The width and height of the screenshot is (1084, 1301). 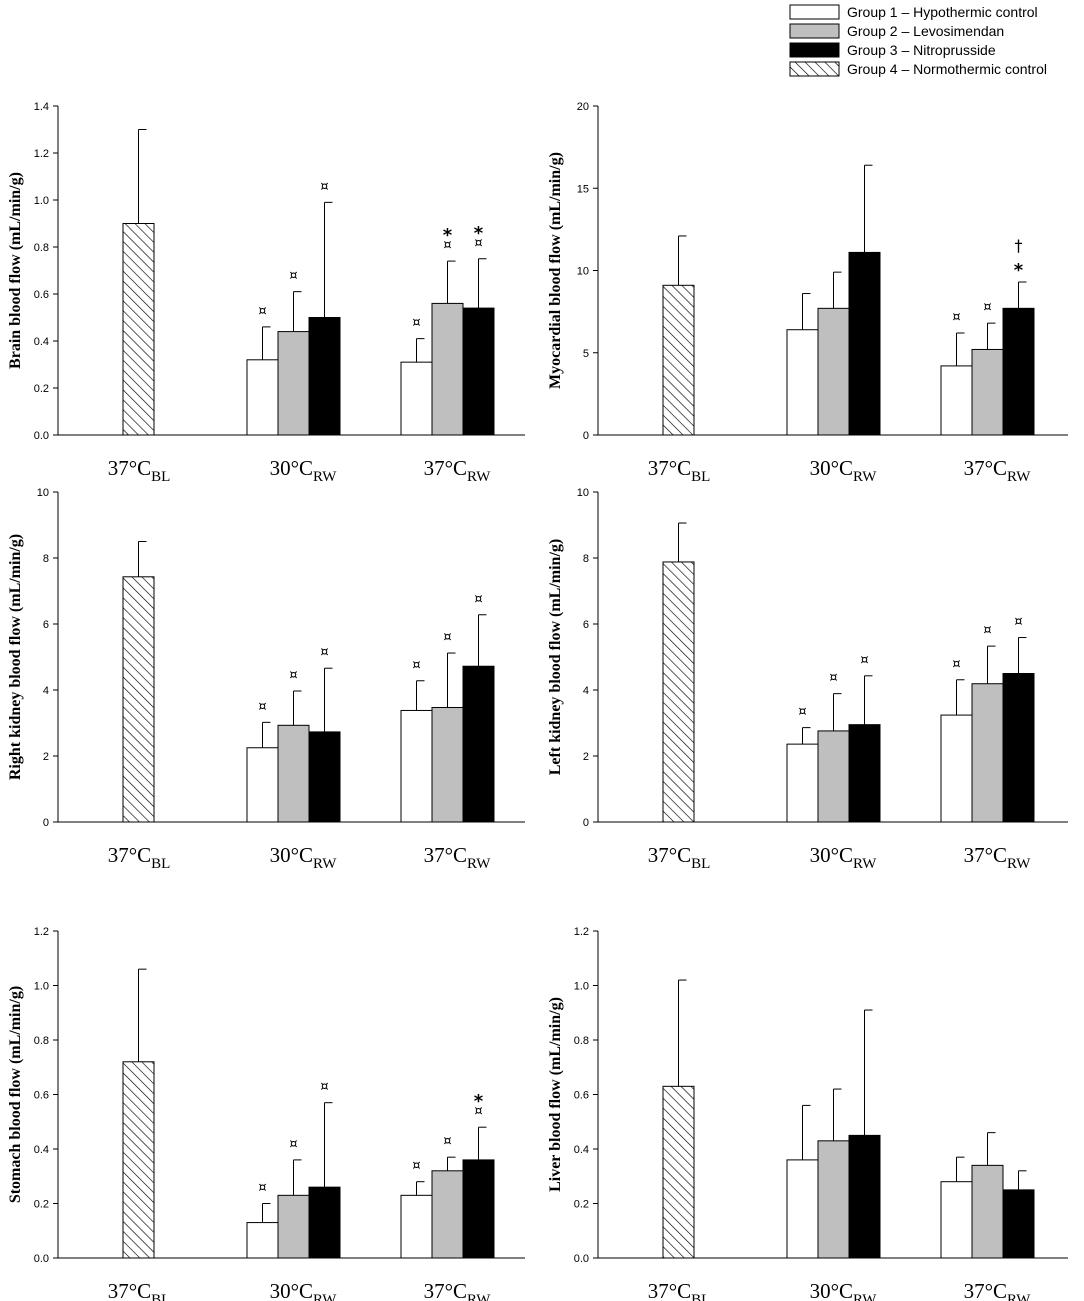 I want to click on y-axis-label: Stomach blood flow (mL/min/g), so click(x=15, y=1094).